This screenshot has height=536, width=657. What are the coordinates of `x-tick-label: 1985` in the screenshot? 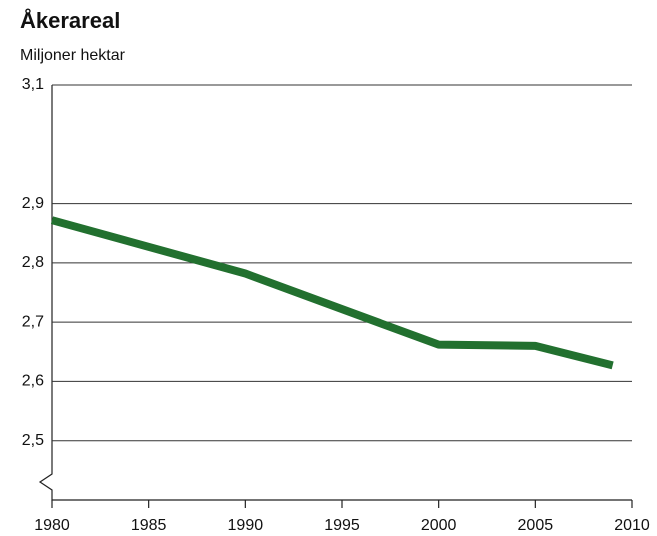 It's located at (149, 525).